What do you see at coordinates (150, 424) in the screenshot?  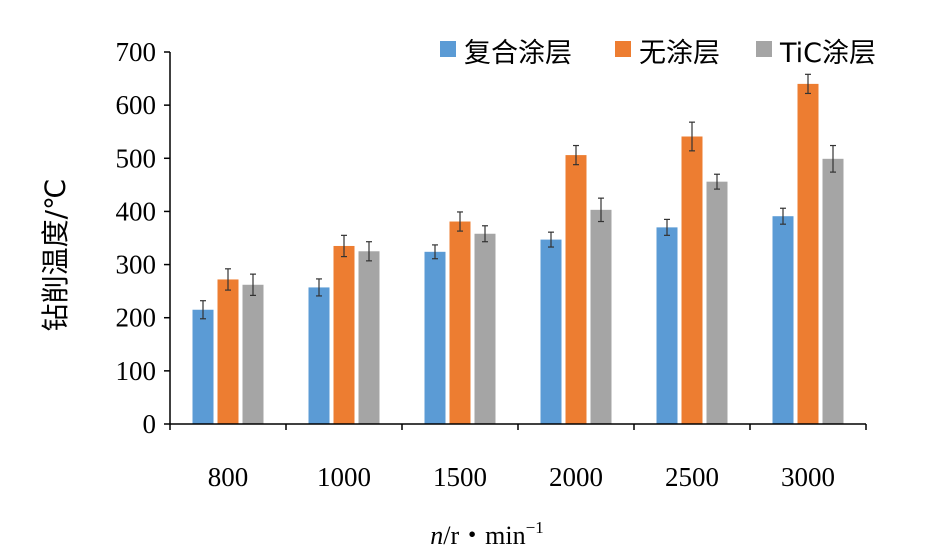 I see `y-tick-label: 0` at bounding box center [150, 424].